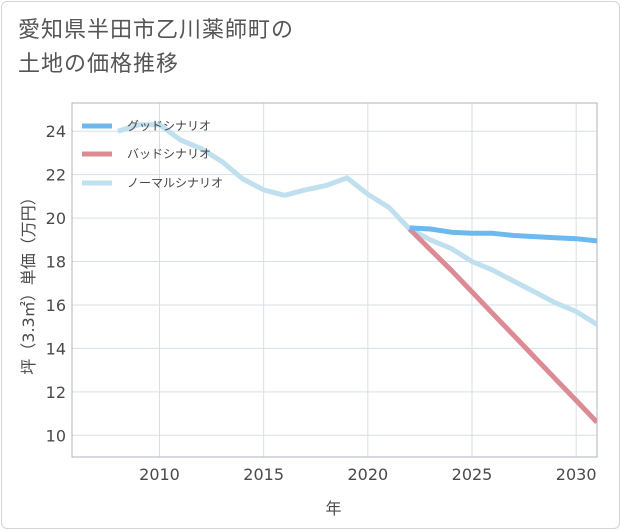 Image resolution: width=621 pixels, height=530 pixels. I want to click on x-tick-label: 2020, so click(367, 474).